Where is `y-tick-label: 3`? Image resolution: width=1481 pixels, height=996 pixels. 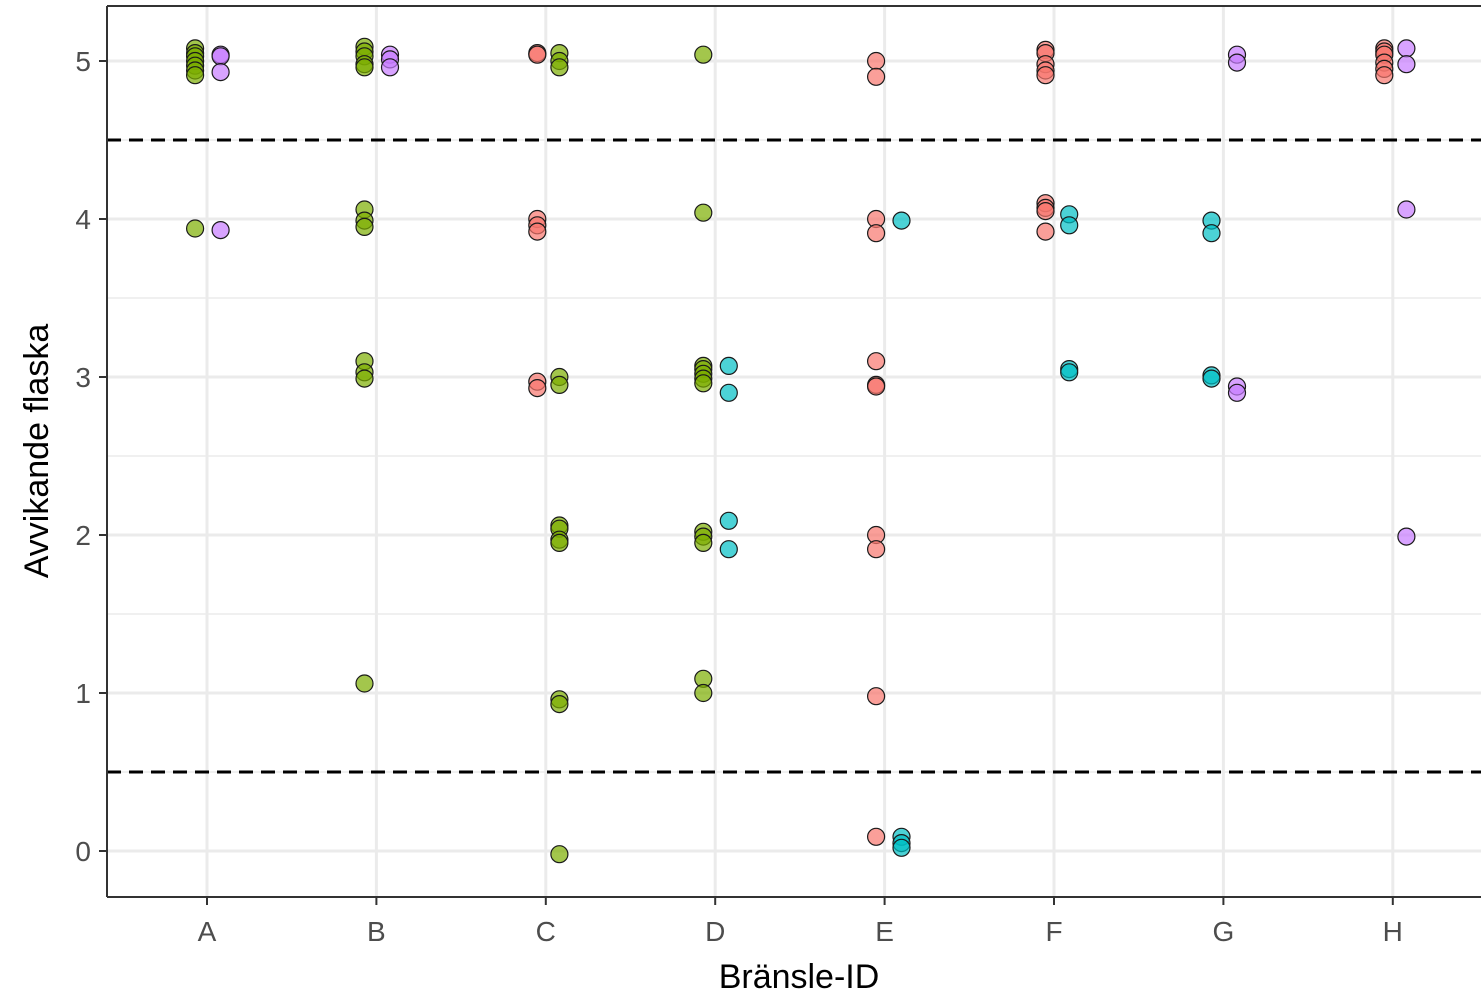
y-tick-label: 3 is located at coordinates (83, 377).